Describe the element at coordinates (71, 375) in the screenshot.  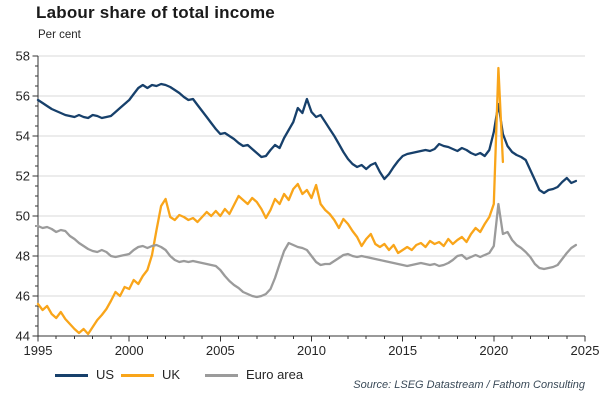
I see `us-line-swatch` at that location.